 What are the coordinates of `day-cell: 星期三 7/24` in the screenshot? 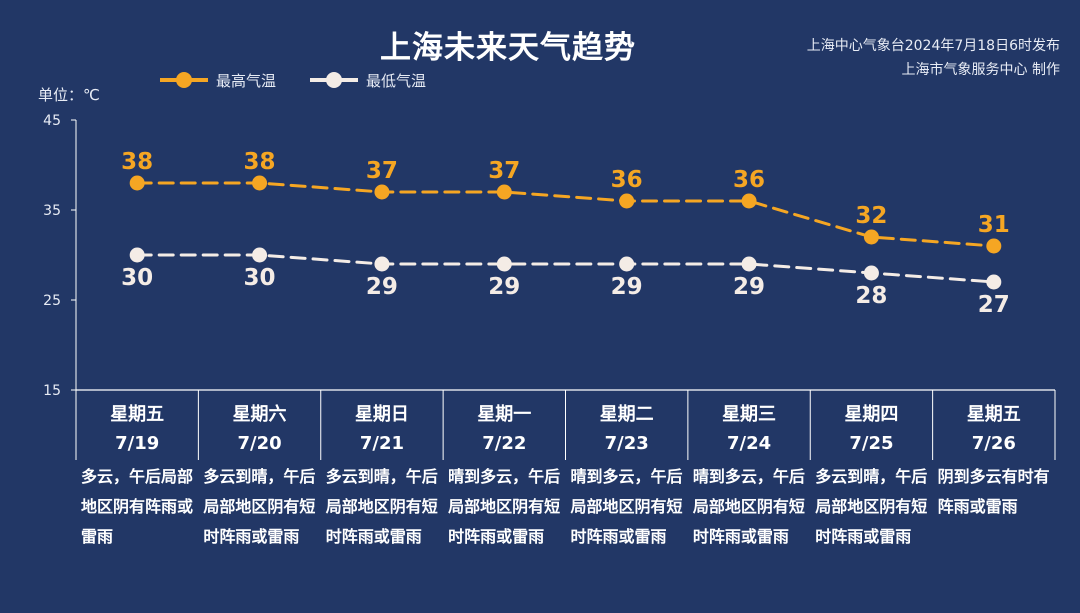 It's located at (749, 425).